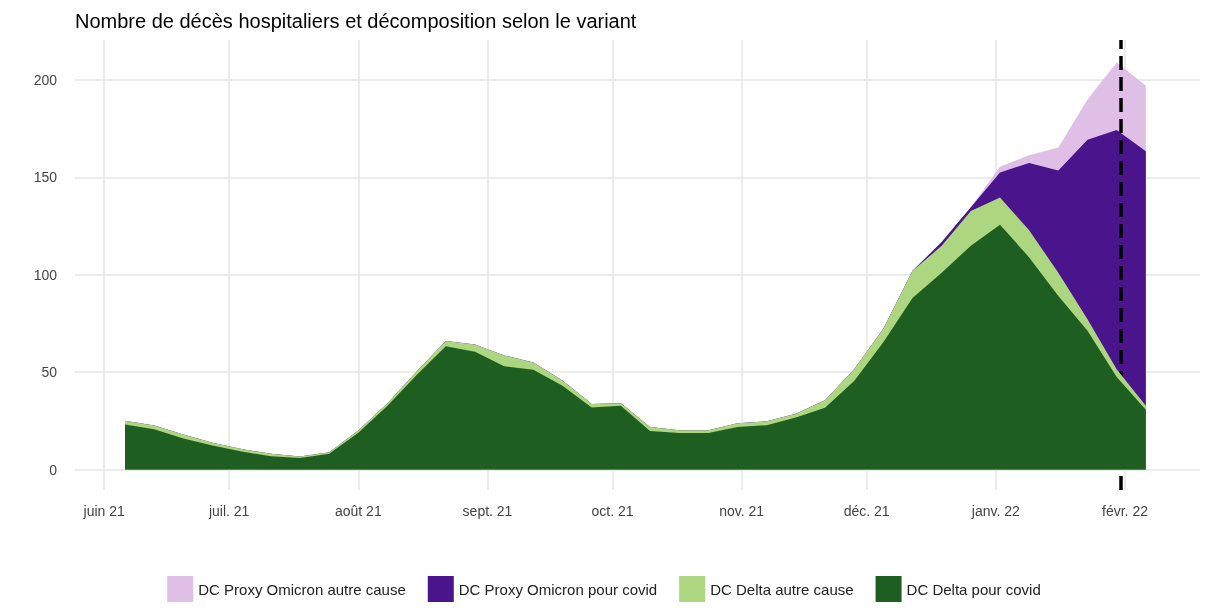 This screenshot has height=615, width=1208. What do you see at coordinates (866, 511) in the screenshot?
I see `x-tick-label: déc. 21` at bounding box center [866, 511].